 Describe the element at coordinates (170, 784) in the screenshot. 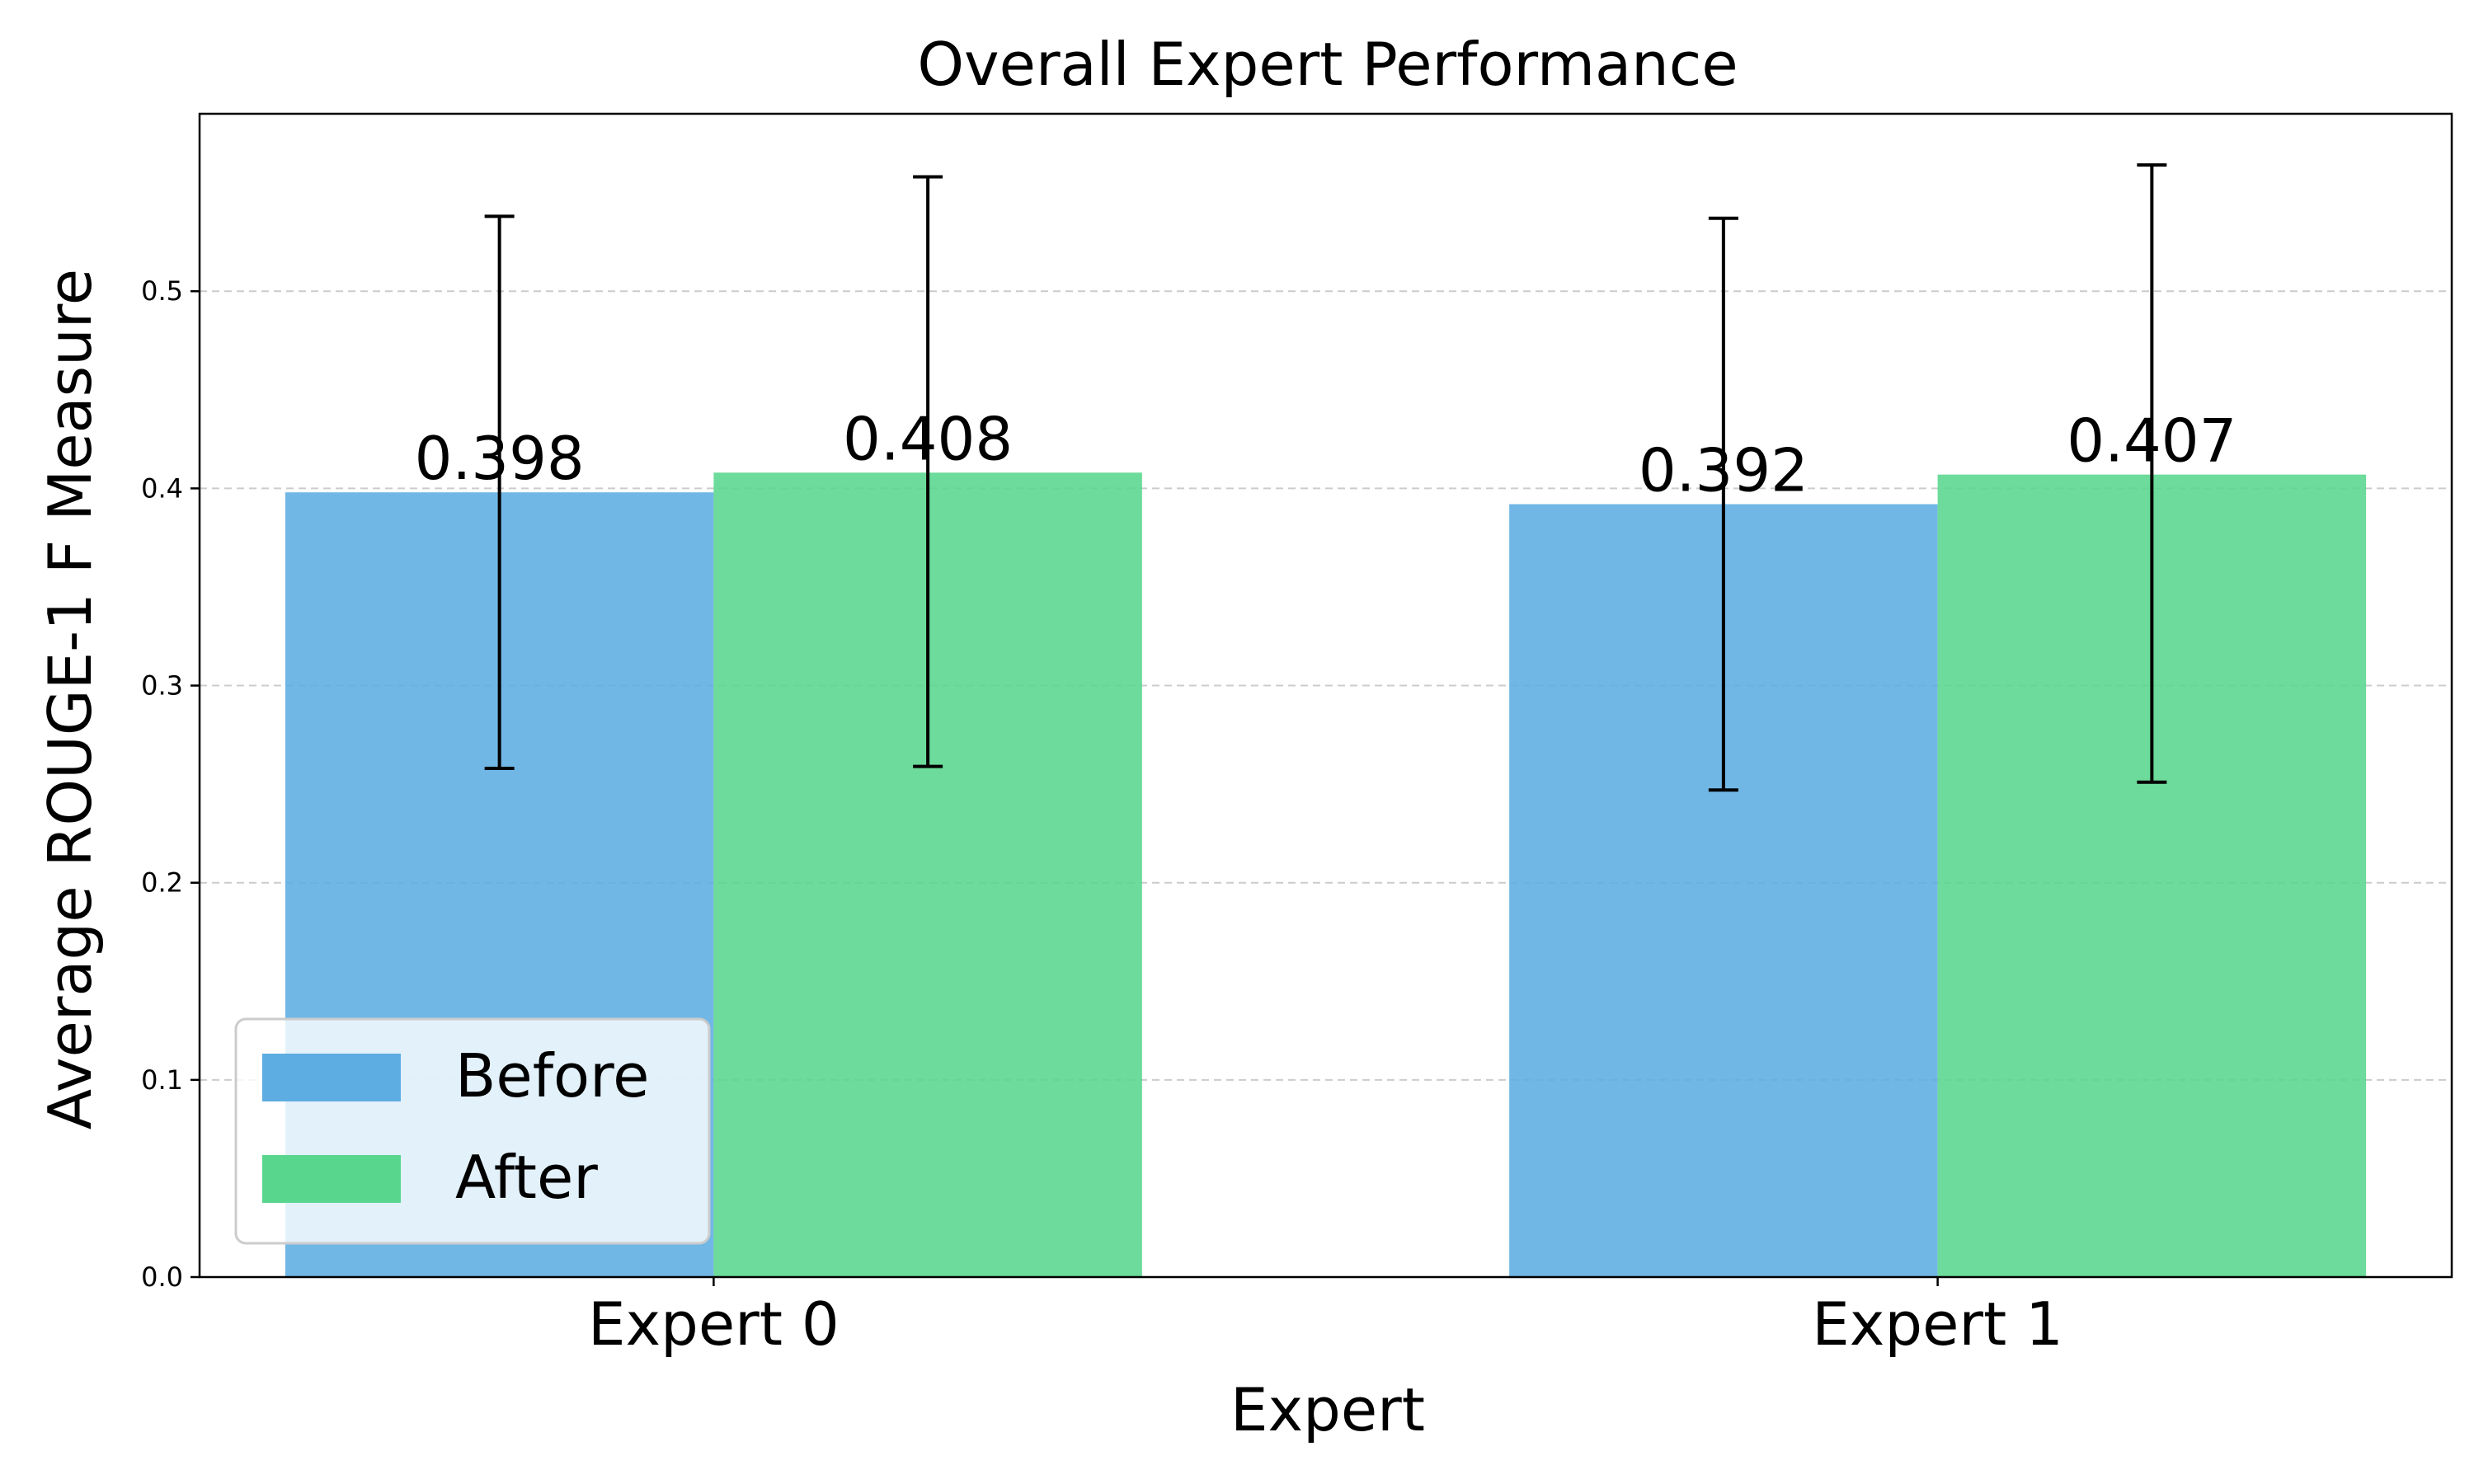

I see `y-axis-ticks: 0.0 0.1 0.2 0.3 0.4 0.5` at that location.